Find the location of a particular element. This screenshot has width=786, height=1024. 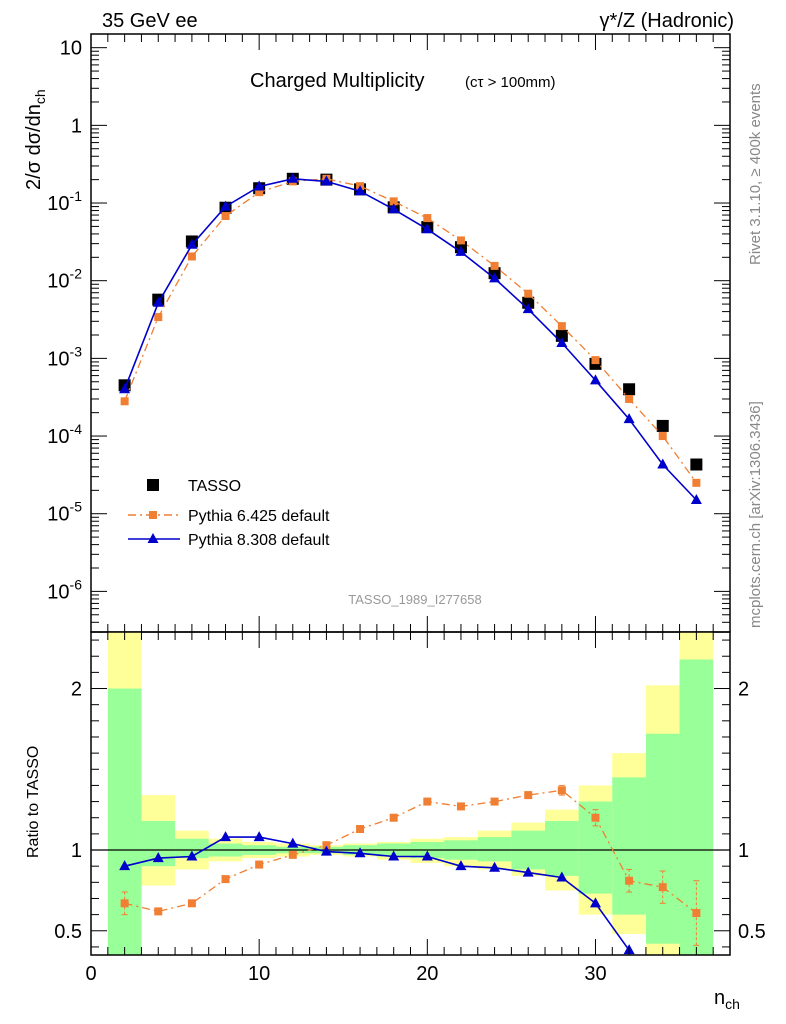

x-tick-label: 10 is located at coordinates (259, 974).